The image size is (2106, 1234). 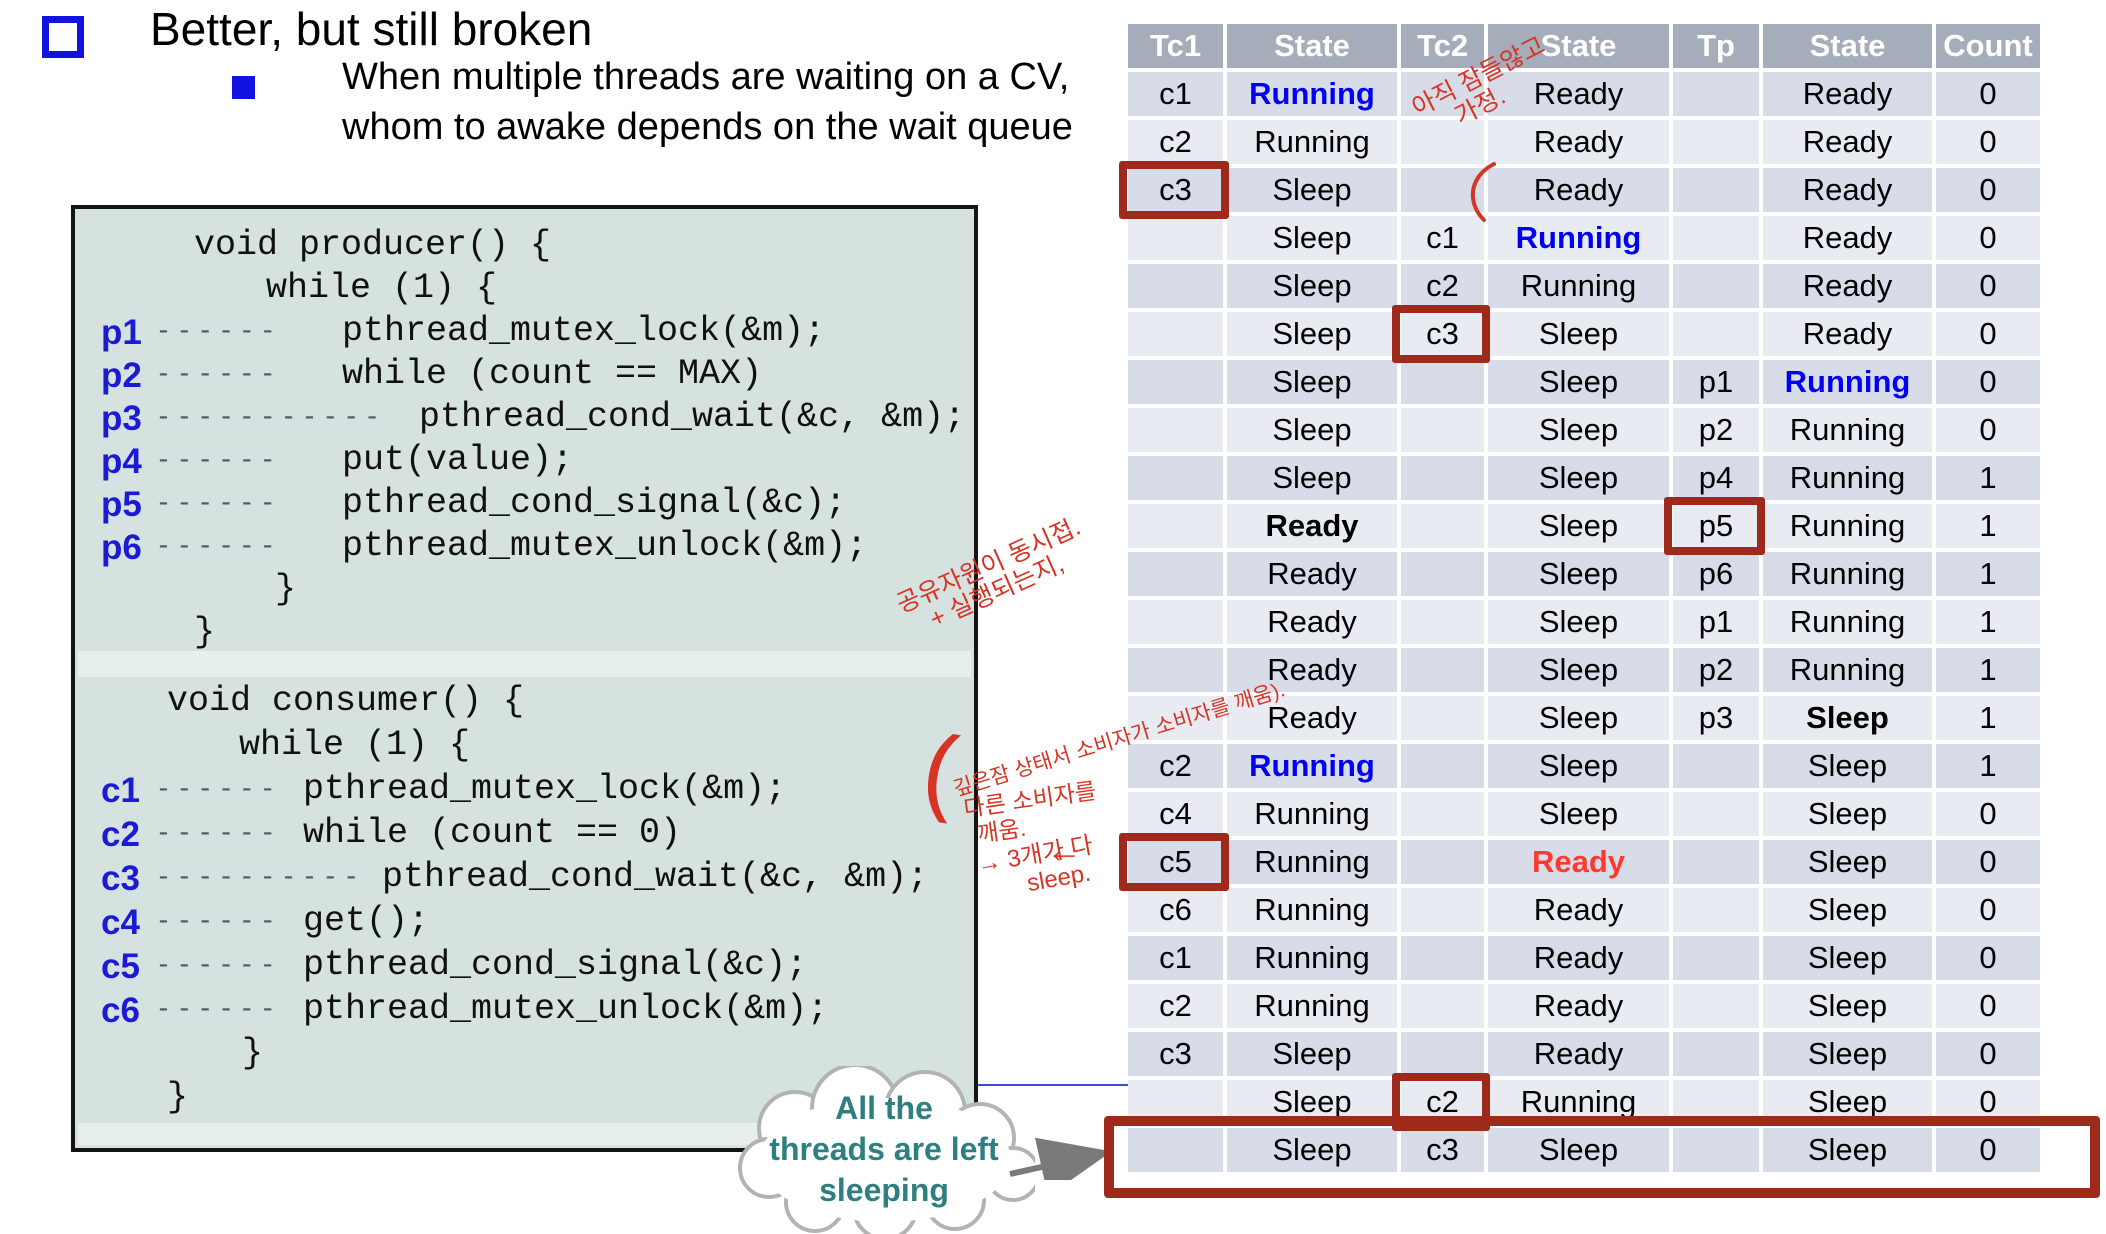 I want to click on cloud-shape-icon, so click(x=889, y=1148).